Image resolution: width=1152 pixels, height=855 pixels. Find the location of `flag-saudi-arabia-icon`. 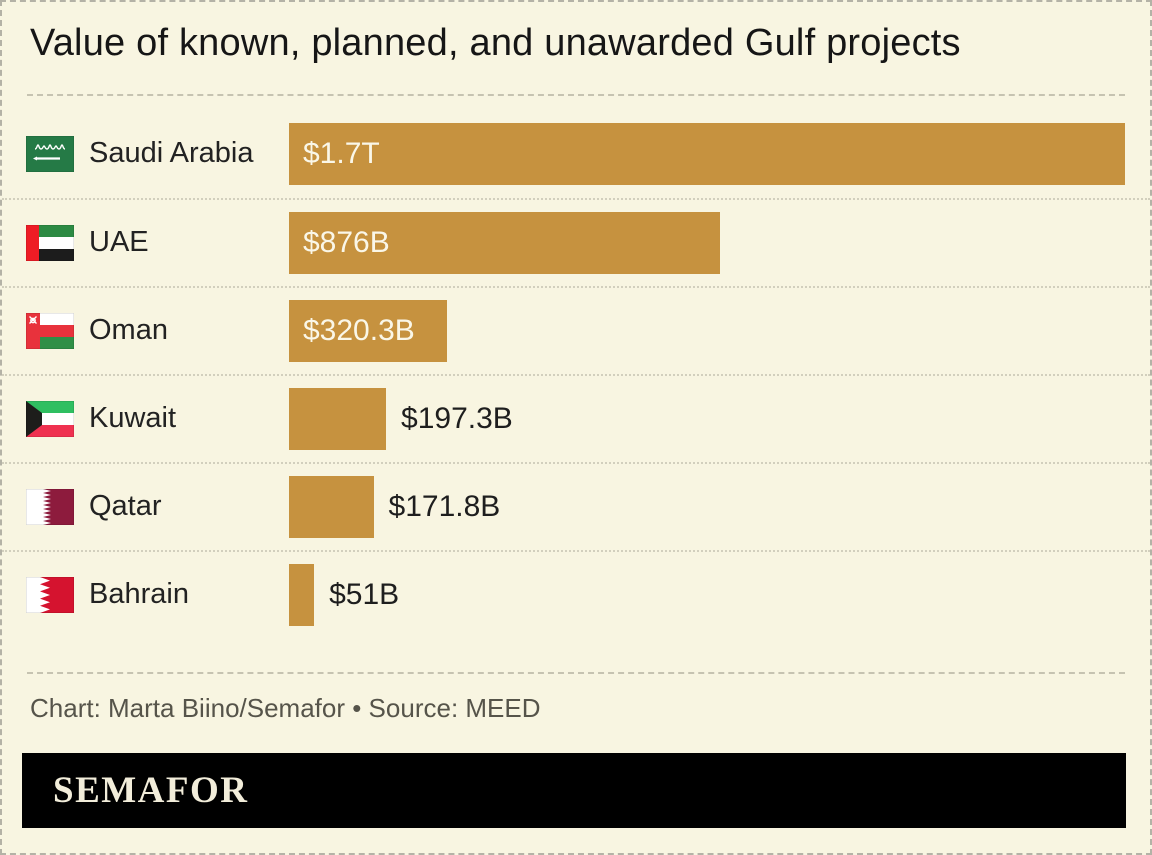

flag-saudi-arabia-icon is located at coordinates (50, 153).